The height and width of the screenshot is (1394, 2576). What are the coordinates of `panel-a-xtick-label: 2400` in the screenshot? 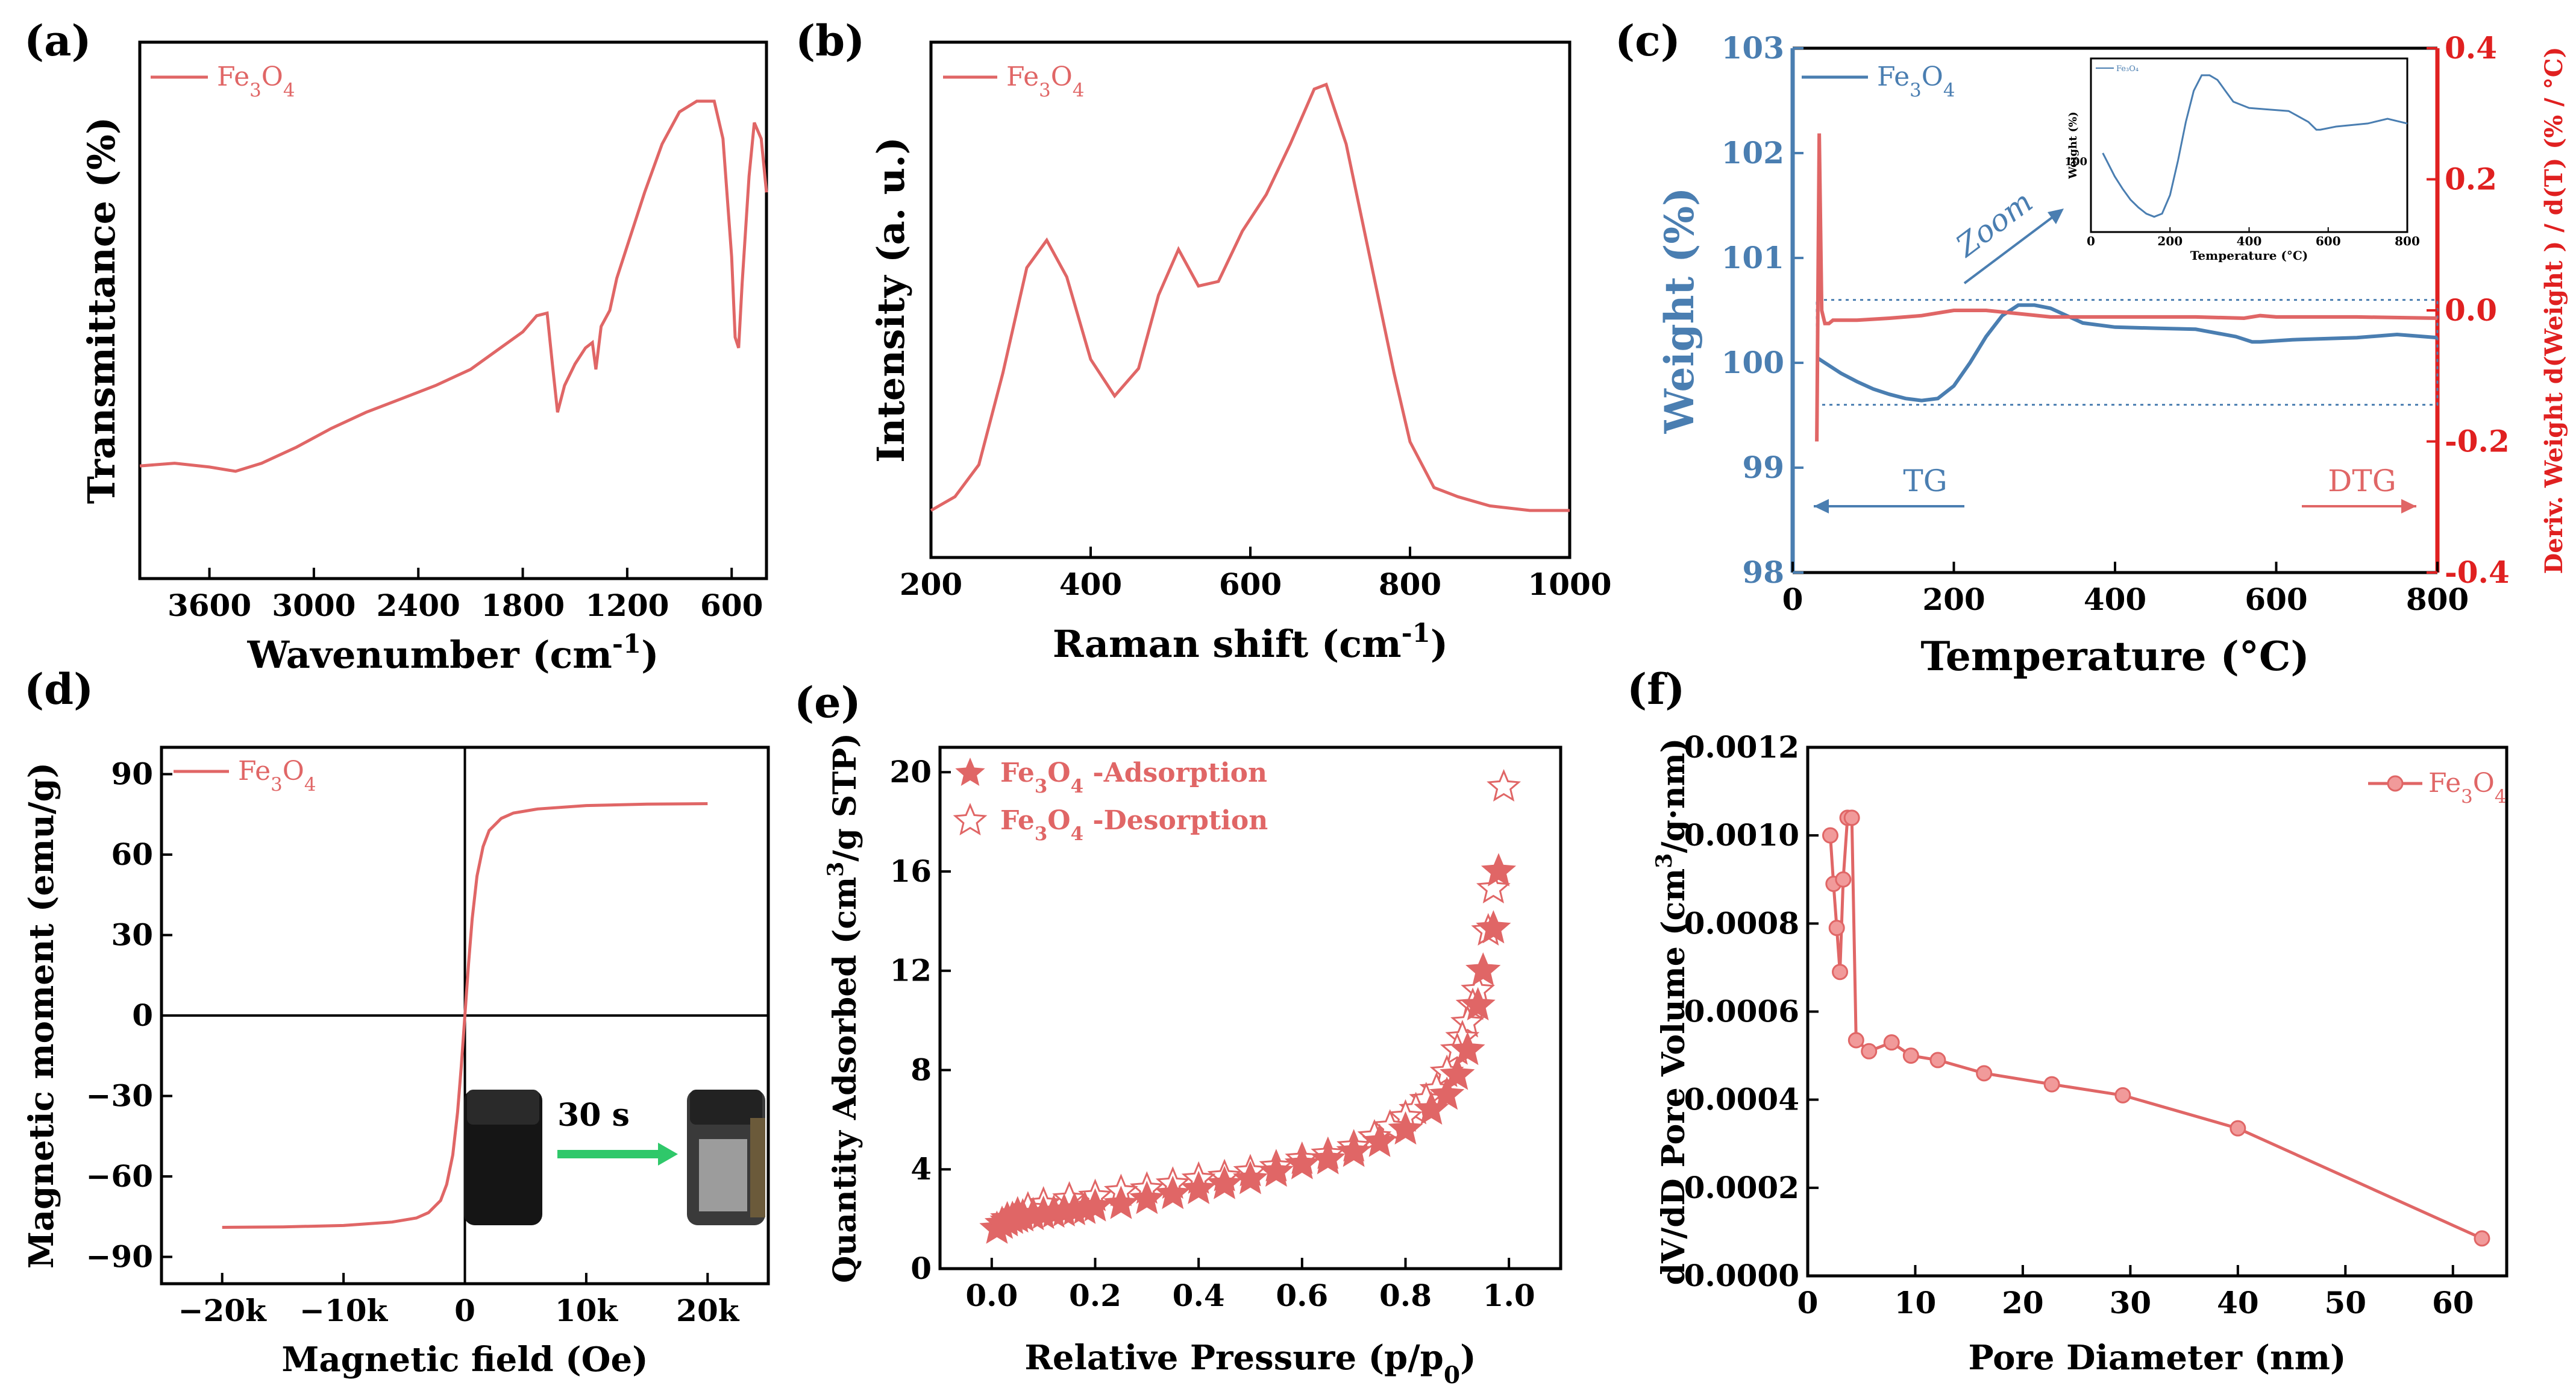 It's located at (418, 605).